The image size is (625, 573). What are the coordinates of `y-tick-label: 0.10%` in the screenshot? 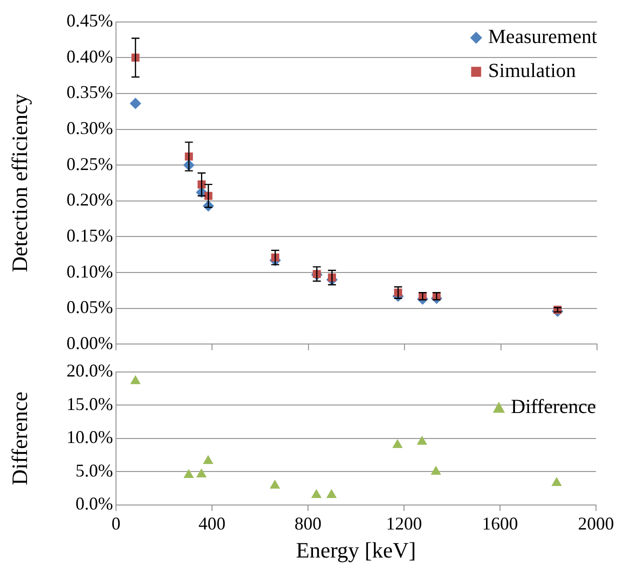 It's located at (89, 271).